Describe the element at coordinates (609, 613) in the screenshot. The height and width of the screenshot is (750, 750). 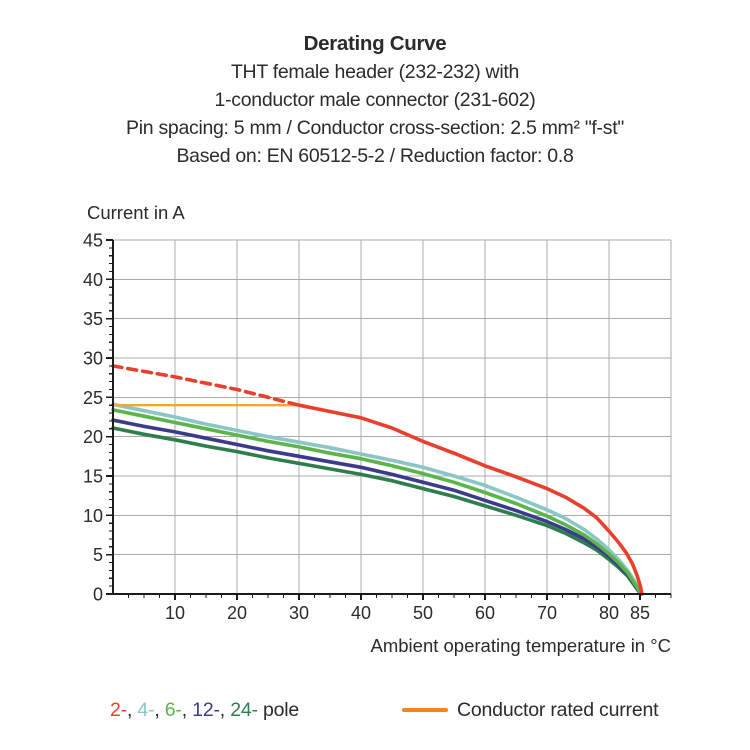
I see `svg-text: 80` at that location.